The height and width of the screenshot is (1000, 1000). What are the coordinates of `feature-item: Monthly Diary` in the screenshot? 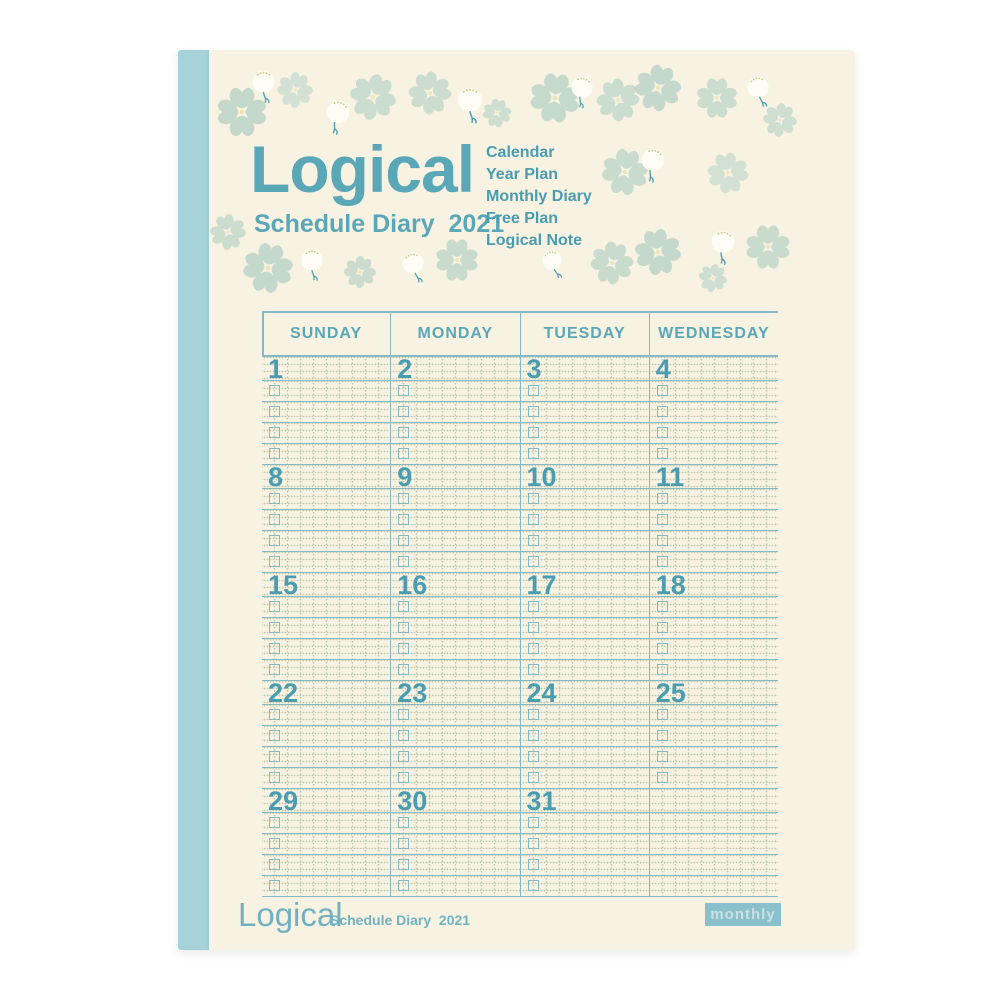 It's located at (539, 196).